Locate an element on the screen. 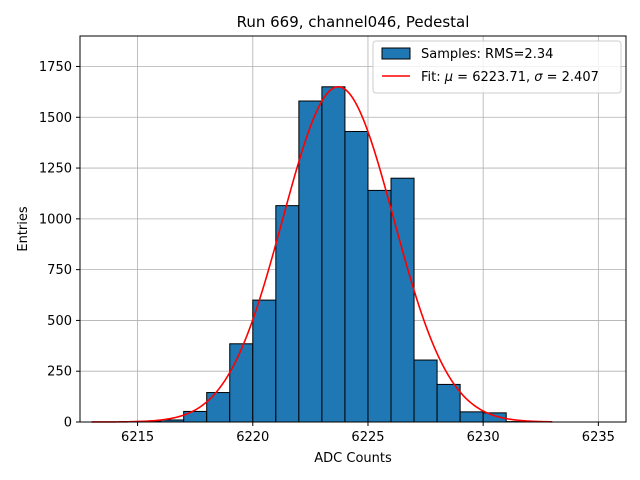 The image size is (640, 480). y-tick-label: 750 is located at coordinates (59, 270).